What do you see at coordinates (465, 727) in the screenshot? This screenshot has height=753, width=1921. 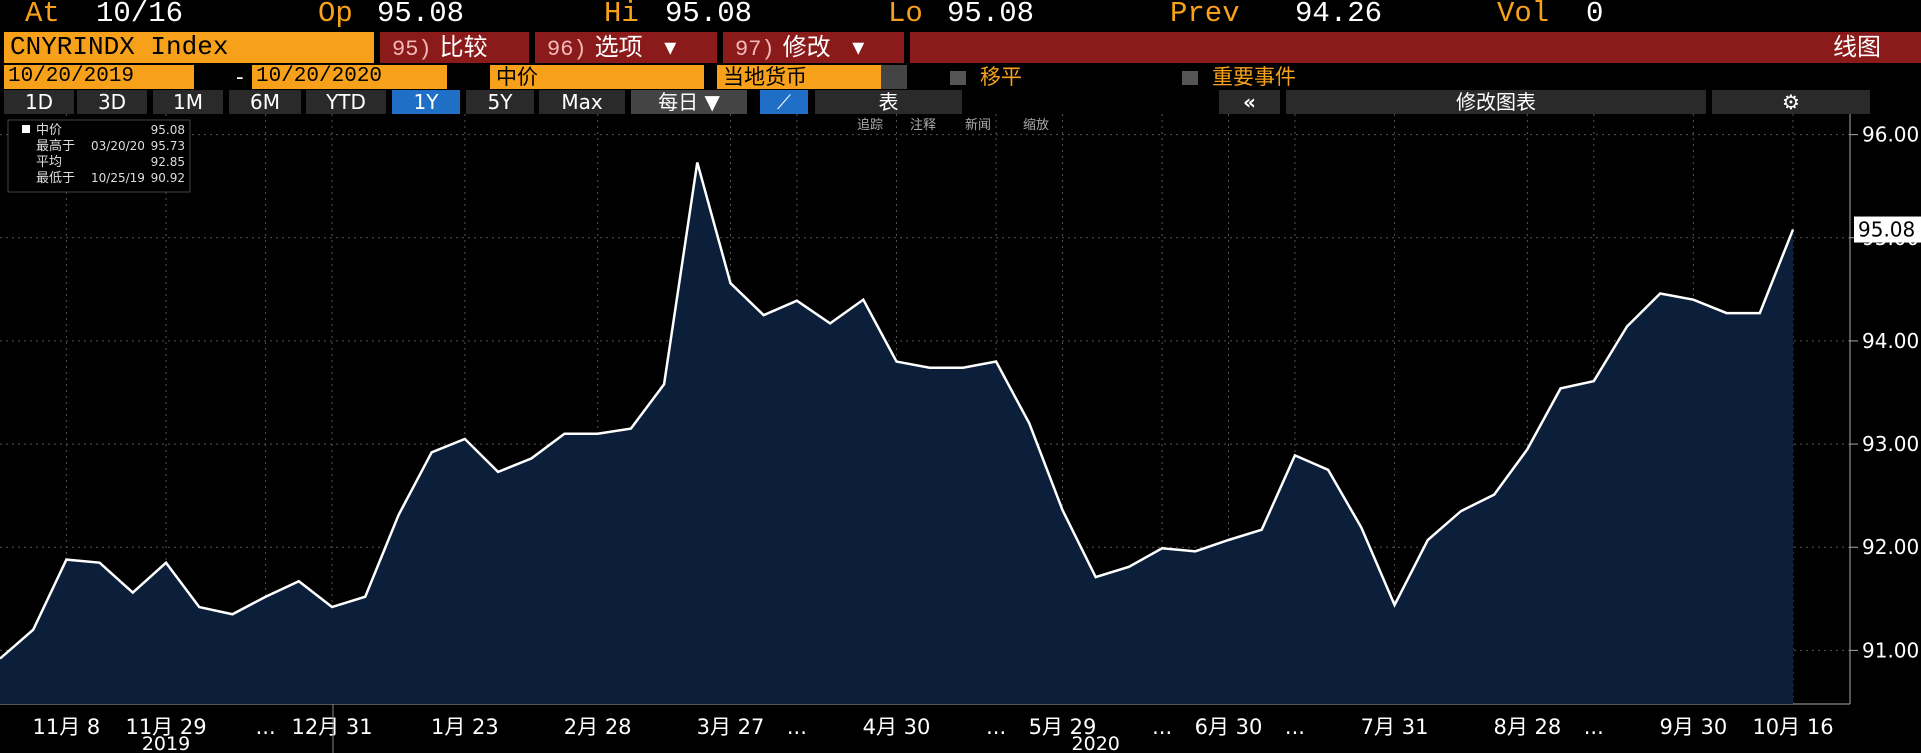 I see `x-tick-label: 1月 23` at bounding box center [465, 727].